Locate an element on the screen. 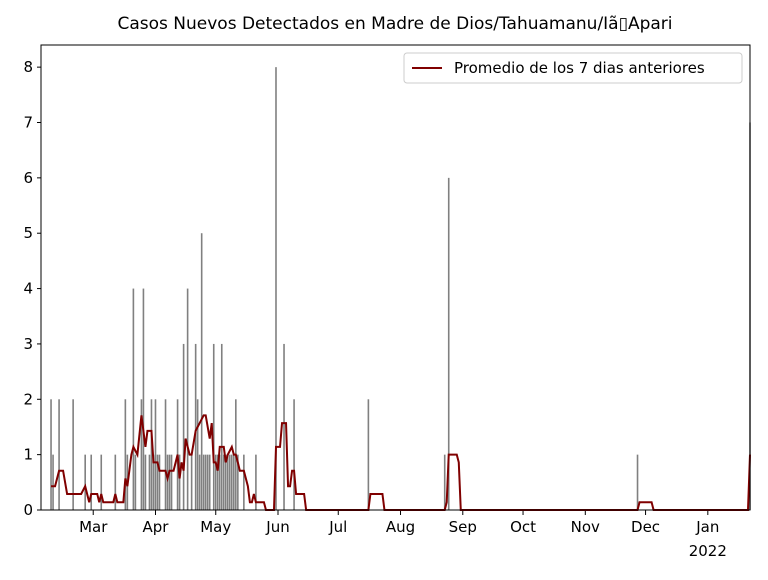 This screenshot has width=768, height=580. x-tick-label: Dec is located at coordinates (645, 527).